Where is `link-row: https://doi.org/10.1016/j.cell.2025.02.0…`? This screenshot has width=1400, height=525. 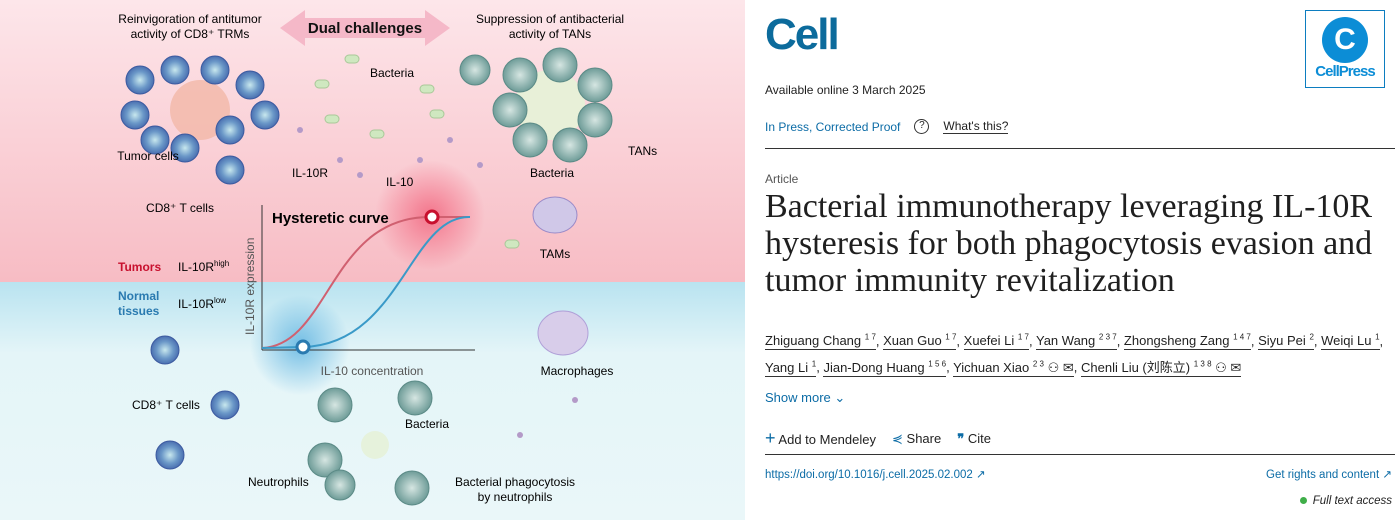
link-row: https://doi.org/10.1016/j.cell.2025.02.0… is located at coordinates (1078, 474).